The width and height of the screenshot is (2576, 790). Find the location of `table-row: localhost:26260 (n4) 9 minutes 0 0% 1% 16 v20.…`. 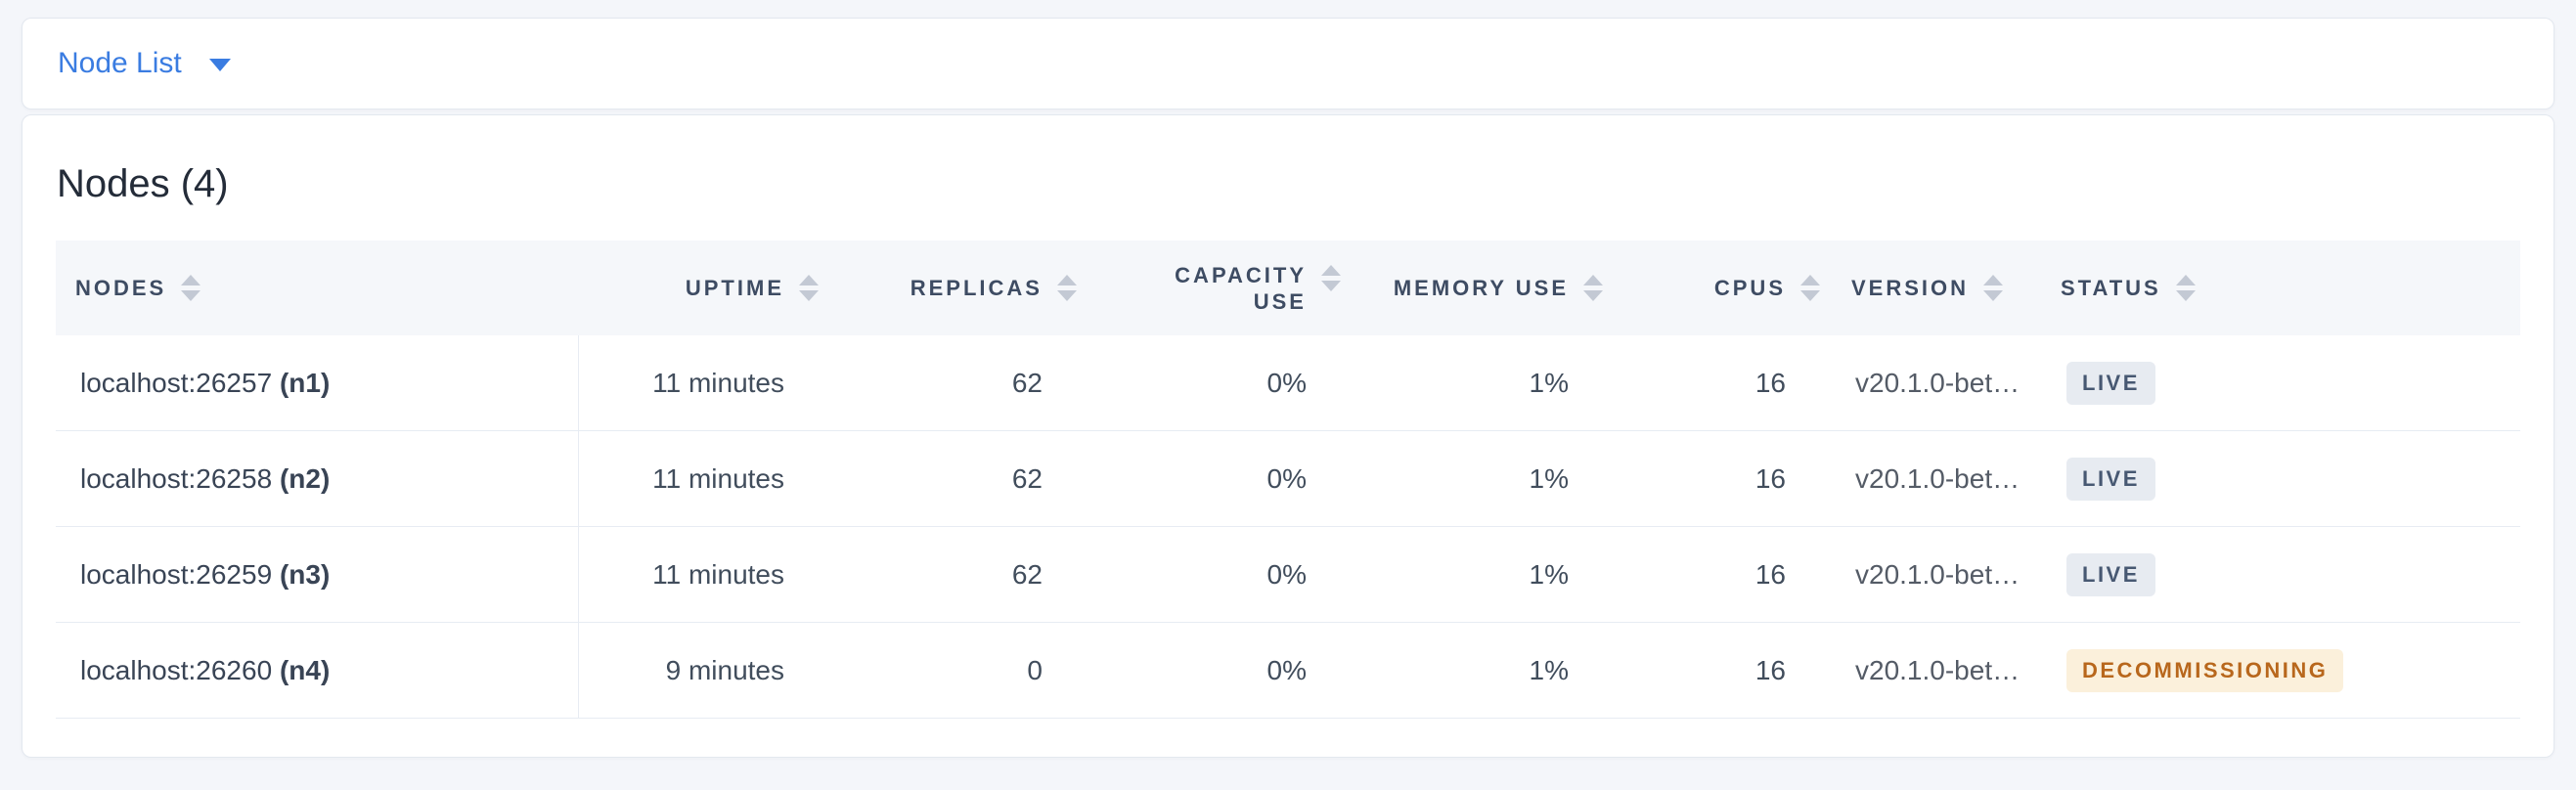

table-row: localhost:26260 (n4) 9 minutes 0 0% 1% 16 v20.… is located at coordinates (1288, 670).